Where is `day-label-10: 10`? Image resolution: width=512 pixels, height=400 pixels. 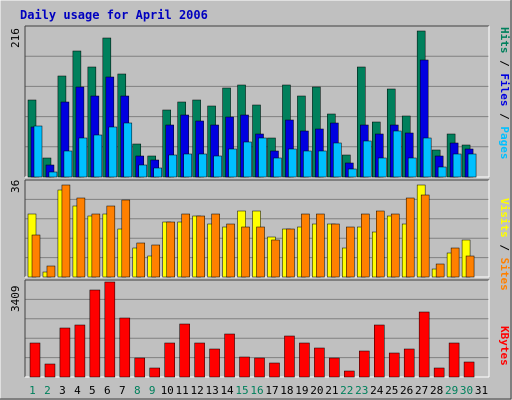
day-label-10: 10 is located at coordinates (167, 390).